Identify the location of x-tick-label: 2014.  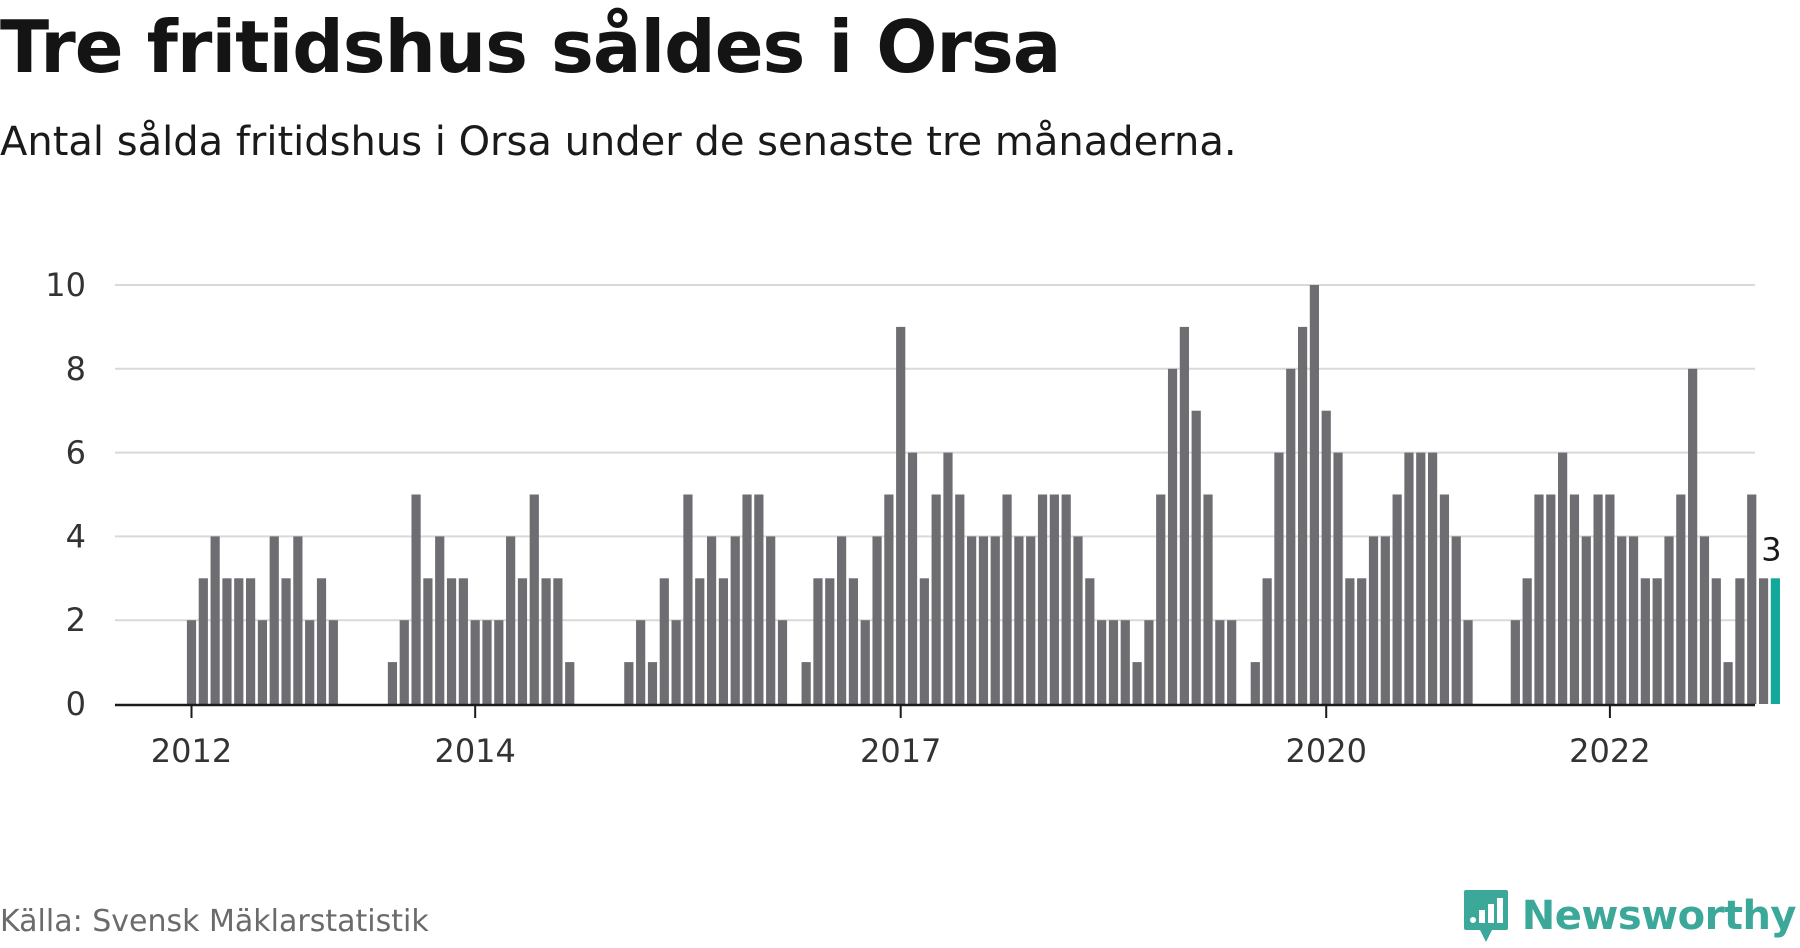
(474, 751).